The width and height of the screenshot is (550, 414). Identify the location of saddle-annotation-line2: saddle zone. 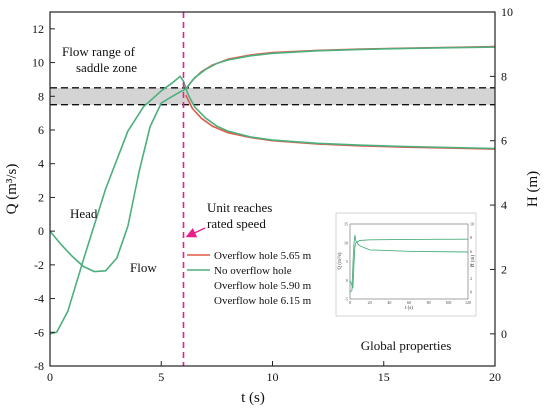
(106, 67).